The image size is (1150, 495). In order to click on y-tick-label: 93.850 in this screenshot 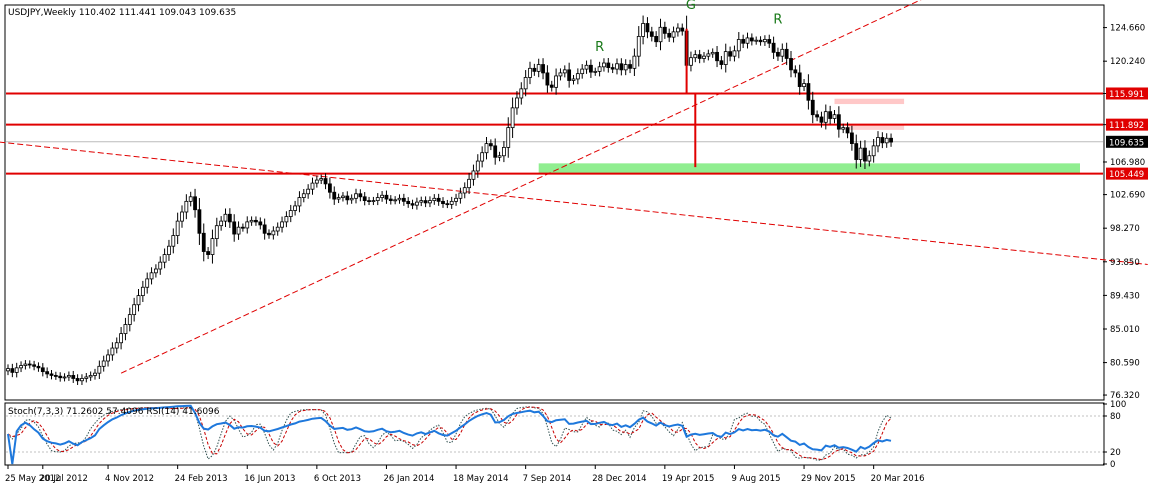, I will do `click(1125, 263)`.